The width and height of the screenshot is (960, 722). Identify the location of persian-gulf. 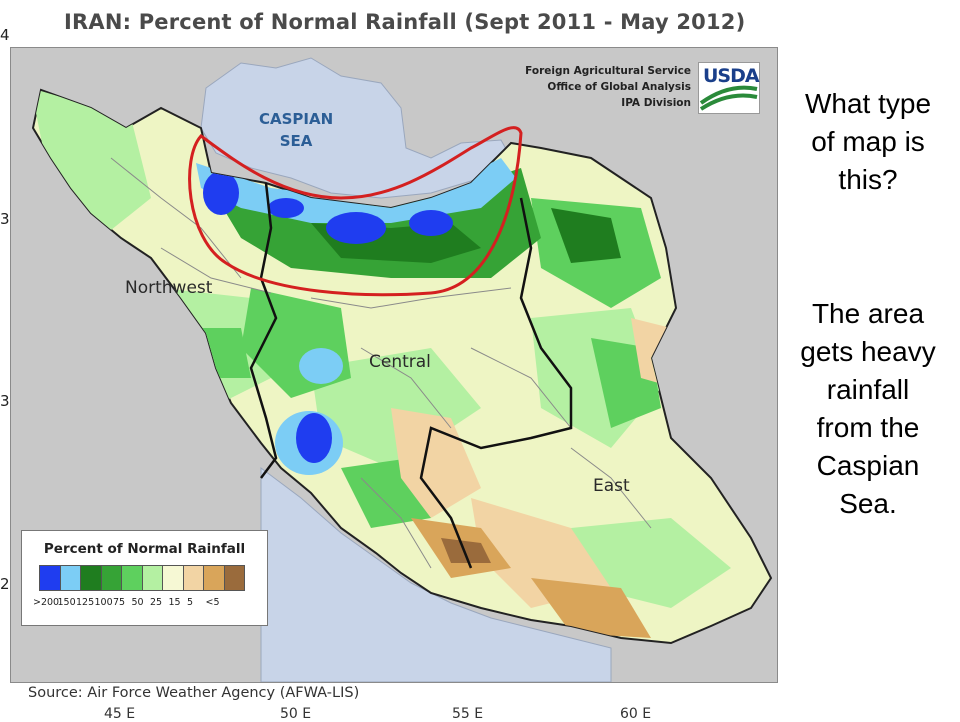
(436, 574).